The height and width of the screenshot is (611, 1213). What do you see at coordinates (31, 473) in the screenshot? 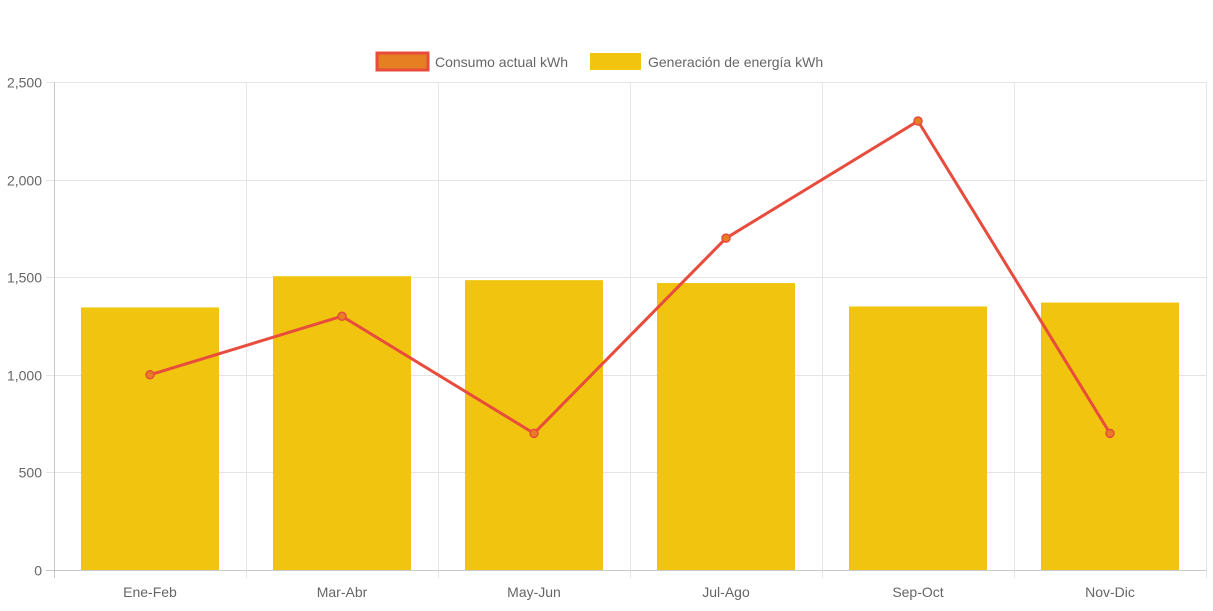
I see `y-tick-label: 500` at bounding box center [31, 473].